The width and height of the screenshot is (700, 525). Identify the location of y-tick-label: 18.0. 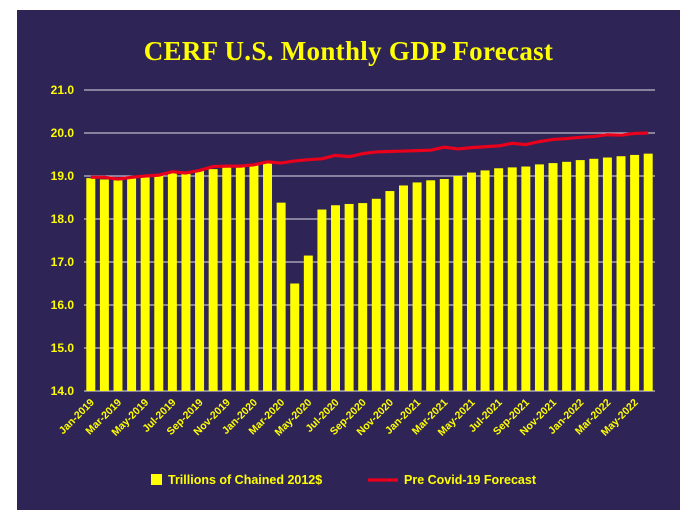
(63, 219).